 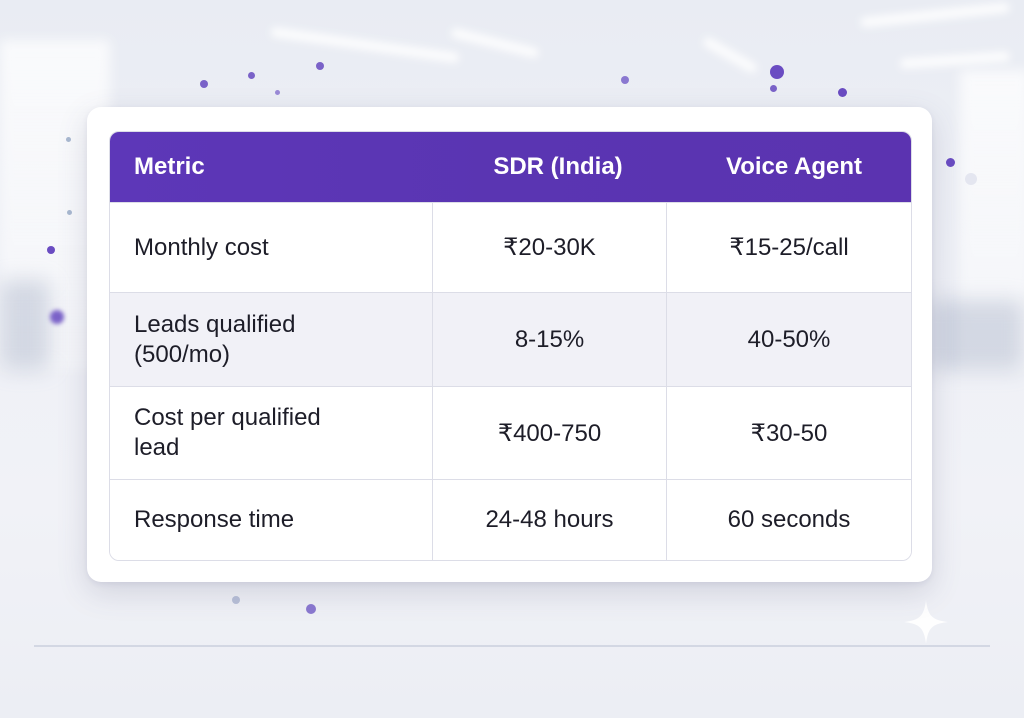 I want to click on voice-agent-cell: 60 seconds, so click(x=789, y=519).